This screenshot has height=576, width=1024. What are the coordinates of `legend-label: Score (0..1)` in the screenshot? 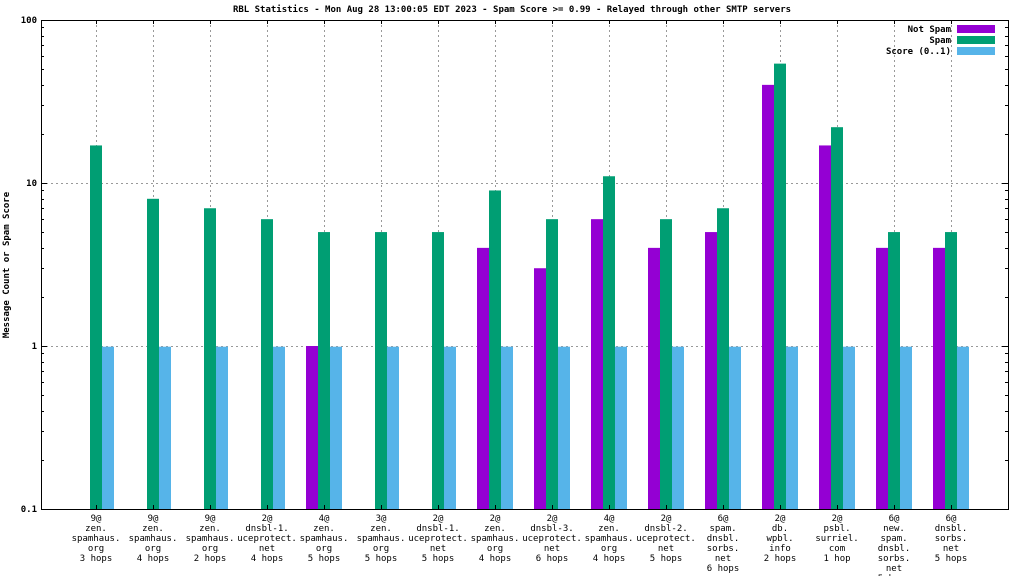 It's located at (918, 52).